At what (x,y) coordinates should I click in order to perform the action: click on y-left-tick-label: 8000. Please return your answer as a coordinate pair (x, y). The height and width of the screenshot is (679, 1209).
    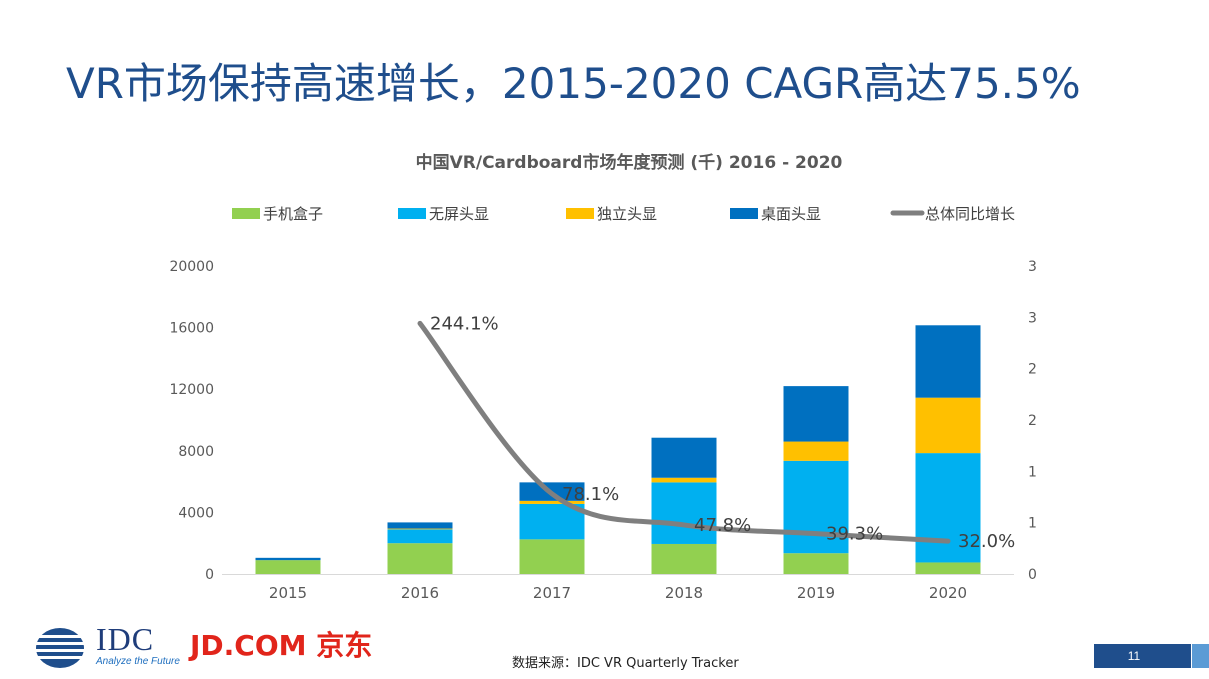
    Looking at the image, I should click on (196, 452).